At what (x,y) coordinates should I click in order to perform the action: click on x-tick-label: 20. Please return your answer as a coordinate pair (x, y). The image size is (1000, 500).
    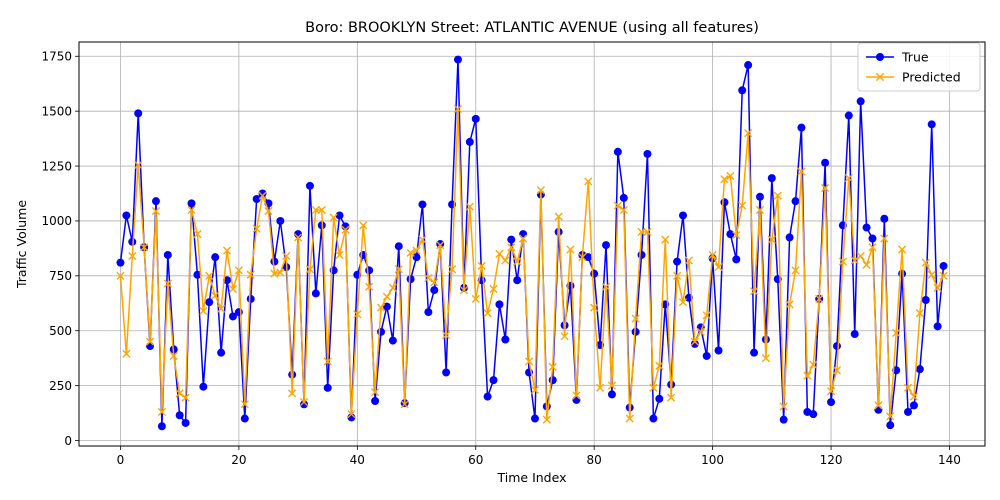
    Looking at the image, I should click on (238, 460).